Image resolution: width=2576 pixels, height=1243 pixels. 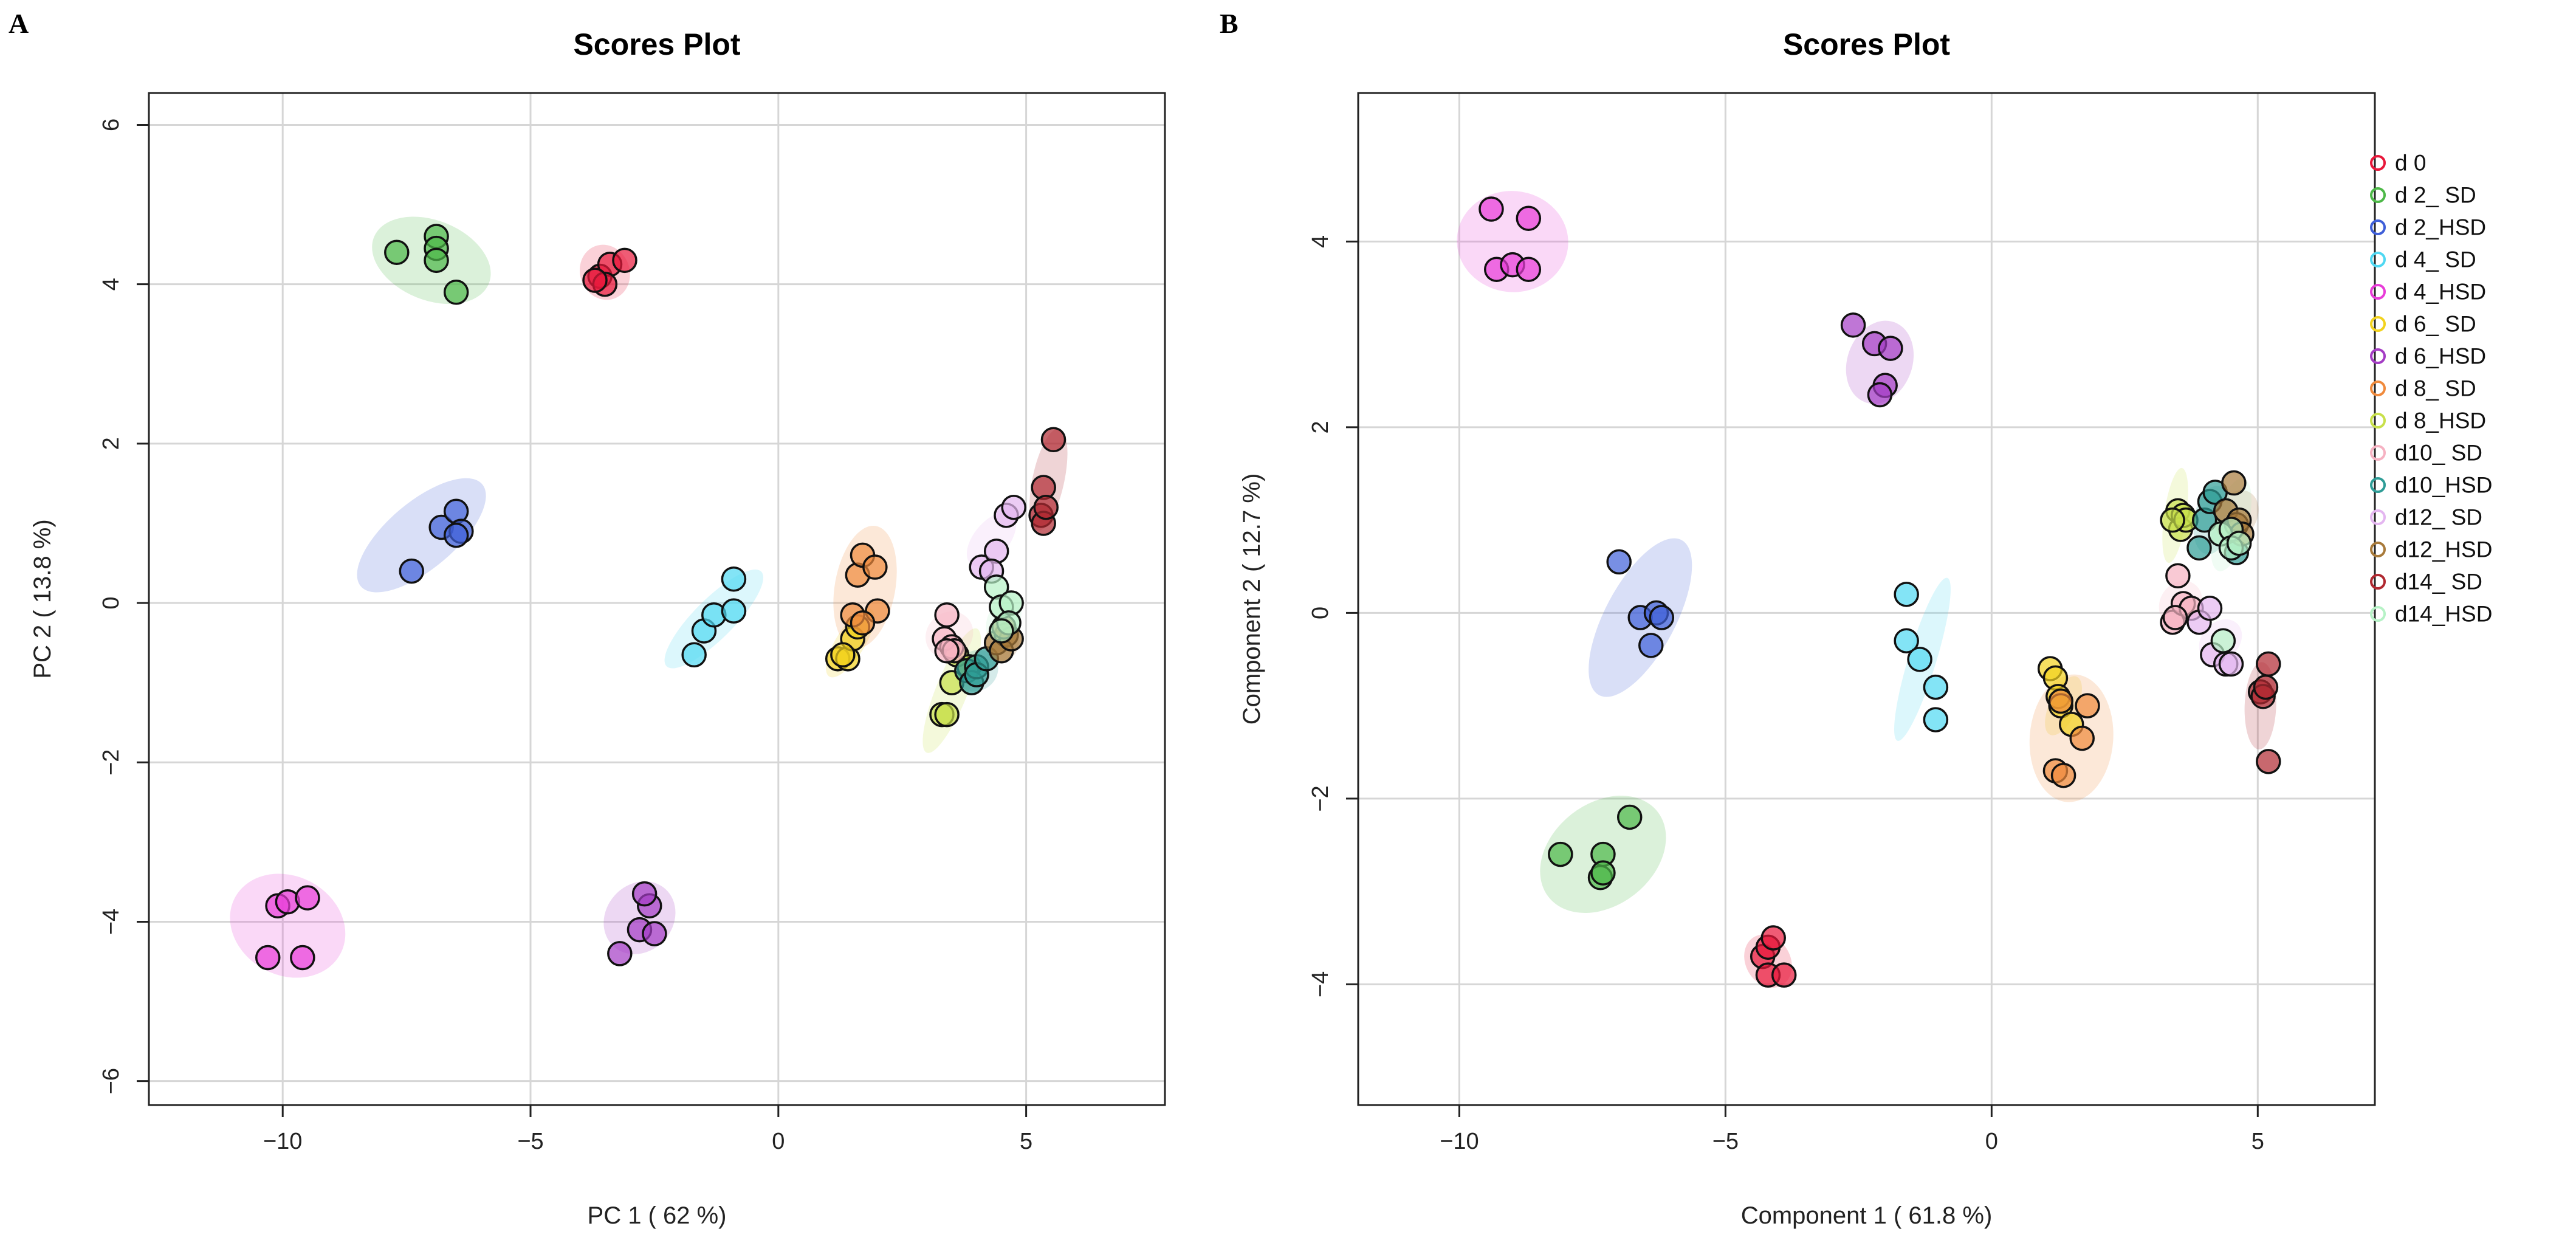 What do you see at coordinates (1229, 23) in the screenshot?
I see `panel-letter-b: B` at bounding box center [1229, 23].